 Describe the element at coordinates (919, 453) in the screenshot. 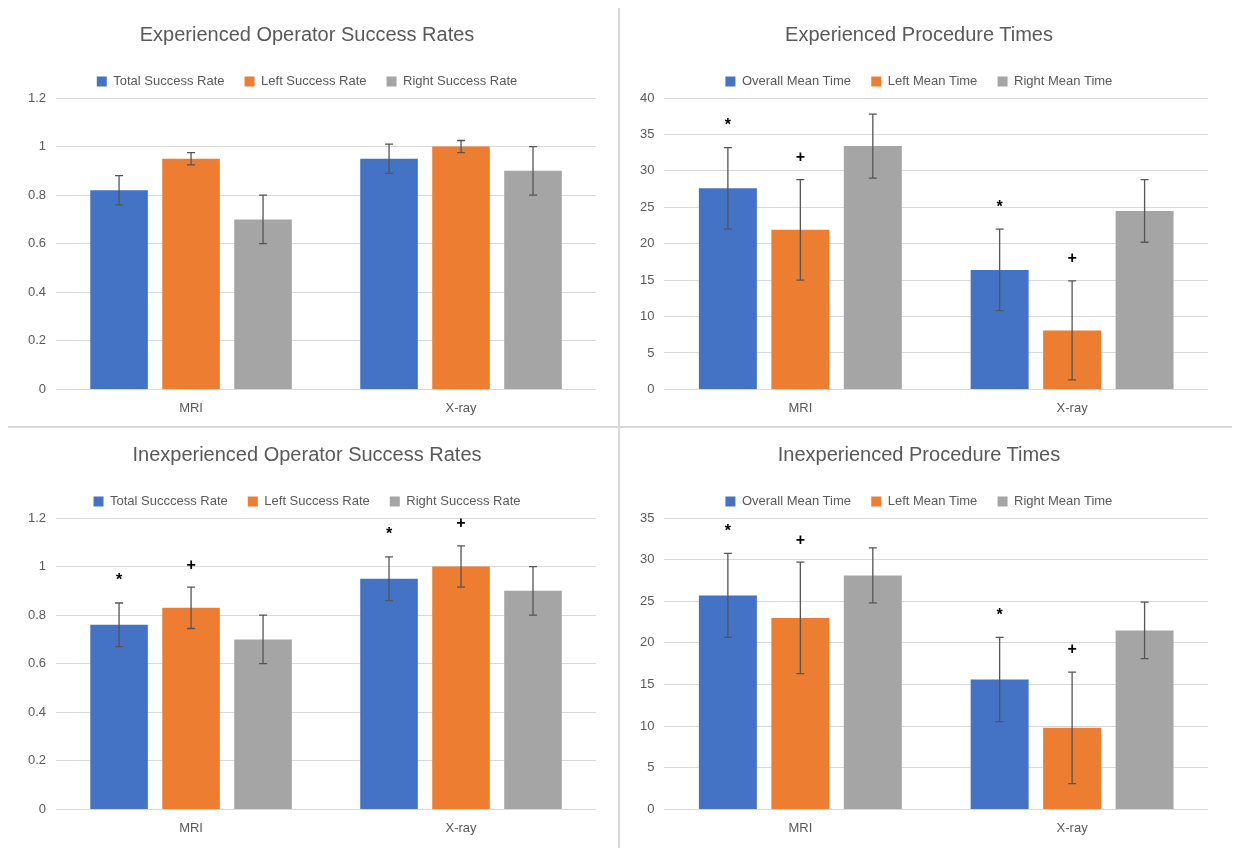

I see `chart-title: Inexperienced Procedure Times` at that location.